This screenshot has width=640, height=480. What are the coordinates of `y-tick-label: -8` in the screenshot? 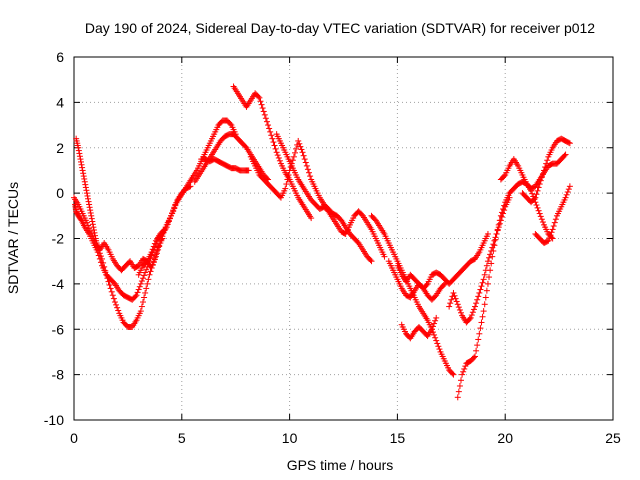 It's located at (58, 375).